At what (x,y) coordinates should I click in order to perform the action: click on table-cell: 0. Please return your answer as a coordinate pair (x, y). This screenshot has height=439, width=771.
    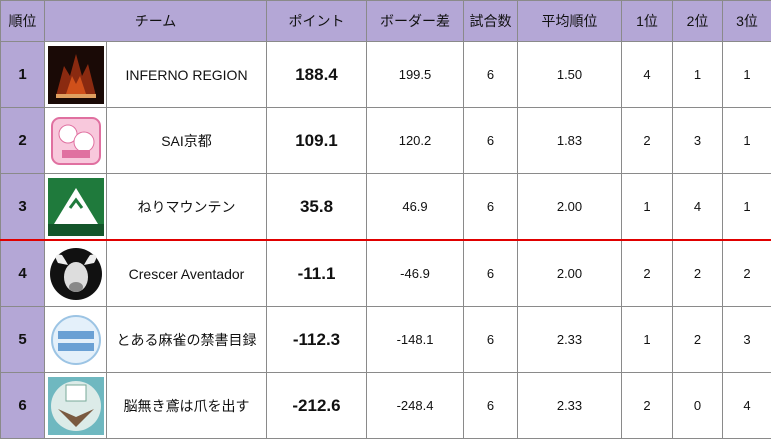
    Looking at the image, I should click on (698, 406).